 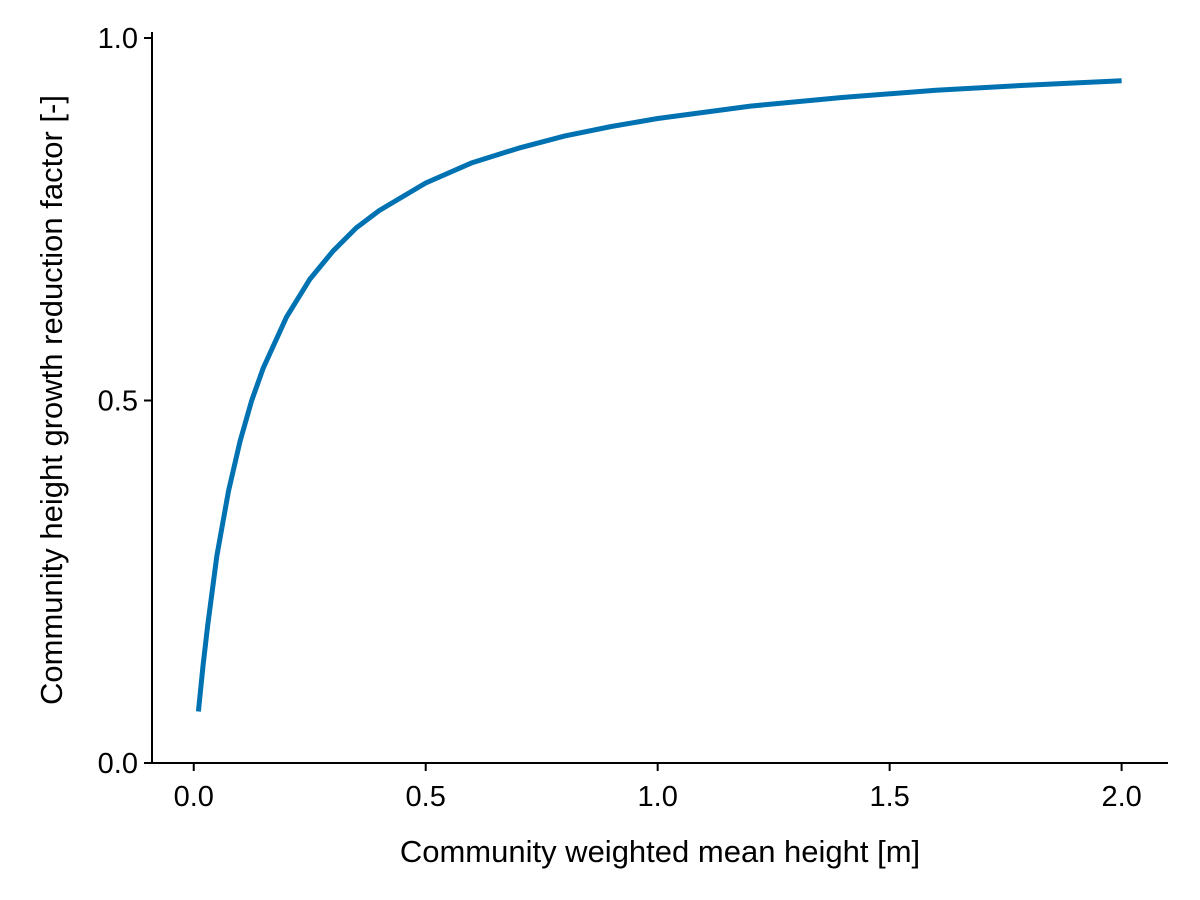 I want to click on x-axis-label: Community weighted mean height [m], so click(x=660, y=851).